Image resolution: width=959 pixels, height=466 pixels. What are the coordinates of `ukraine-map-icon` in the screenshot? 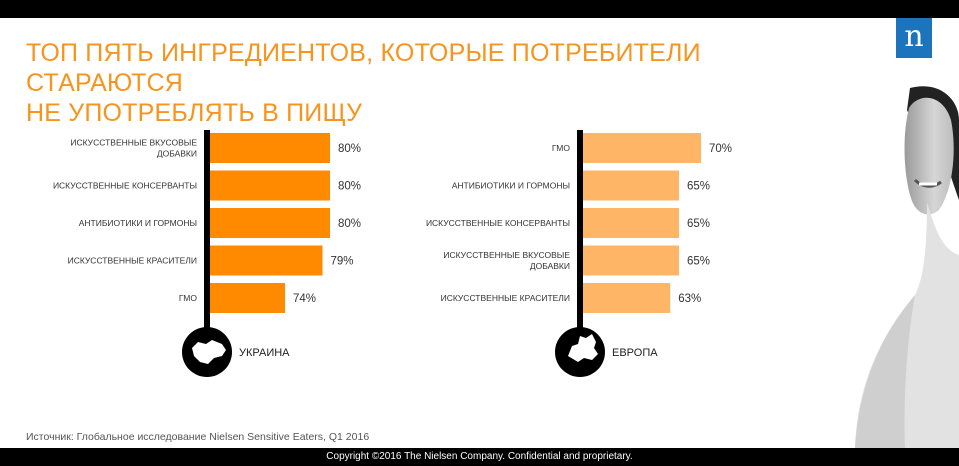 It's located at (207, 352).